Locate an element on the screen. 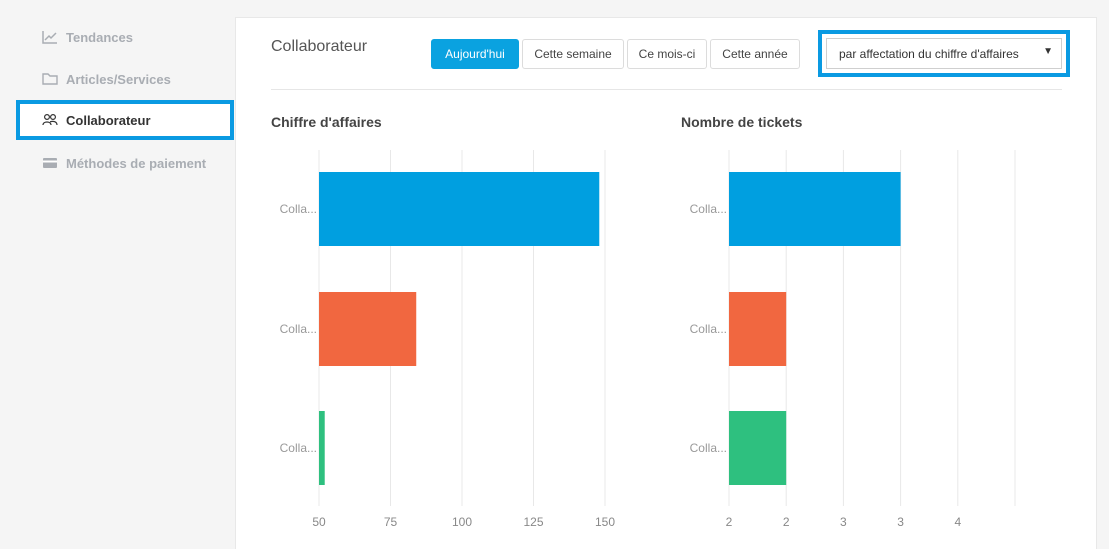  x-tick-label: 4 is located at coordinates (957, 522).